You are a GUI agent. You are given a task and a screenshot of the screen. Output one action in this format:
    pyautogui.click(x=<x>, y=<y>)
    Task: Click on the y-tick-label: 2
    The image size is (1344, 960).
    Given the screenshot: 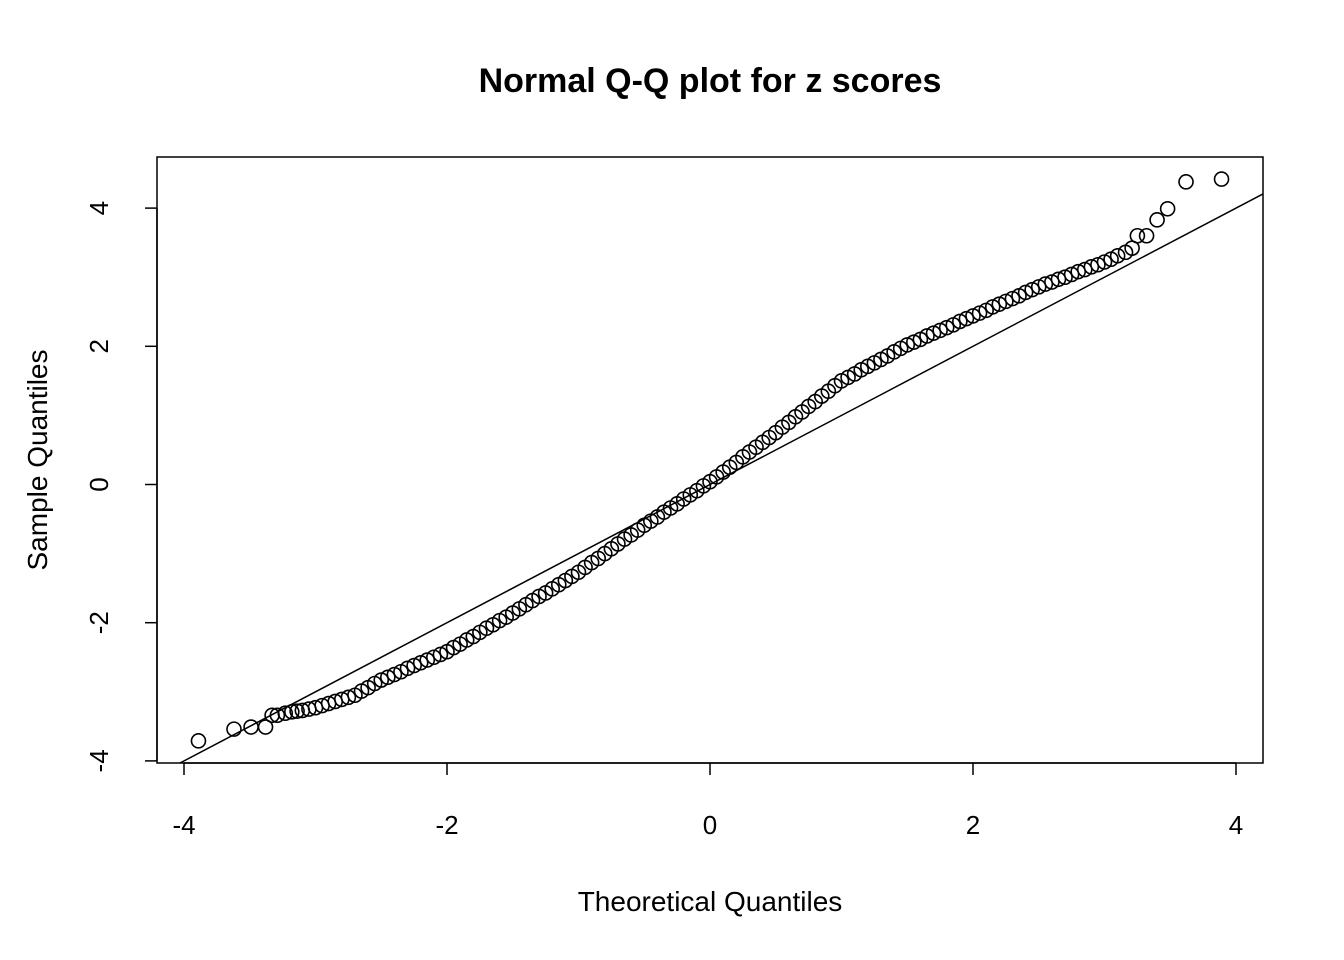 What is the action you would take?
    pyautogui.click(x=99, y=346)
    